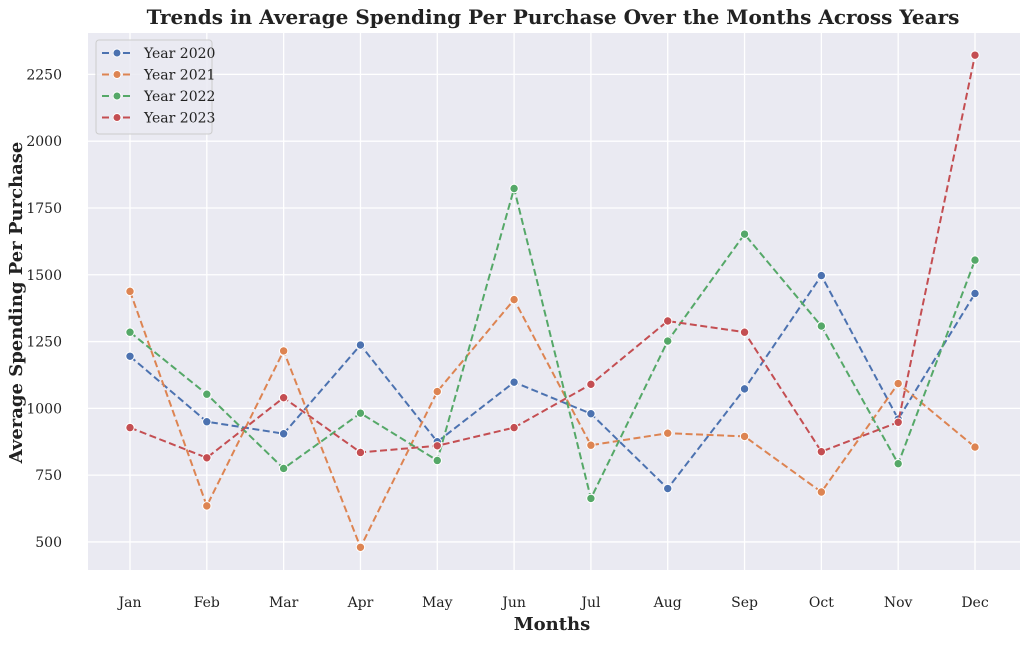 This screenshot has height=647, width=1027. I want to click on y-axis-label: Average Spending Per Purchase, so click(16, 303).